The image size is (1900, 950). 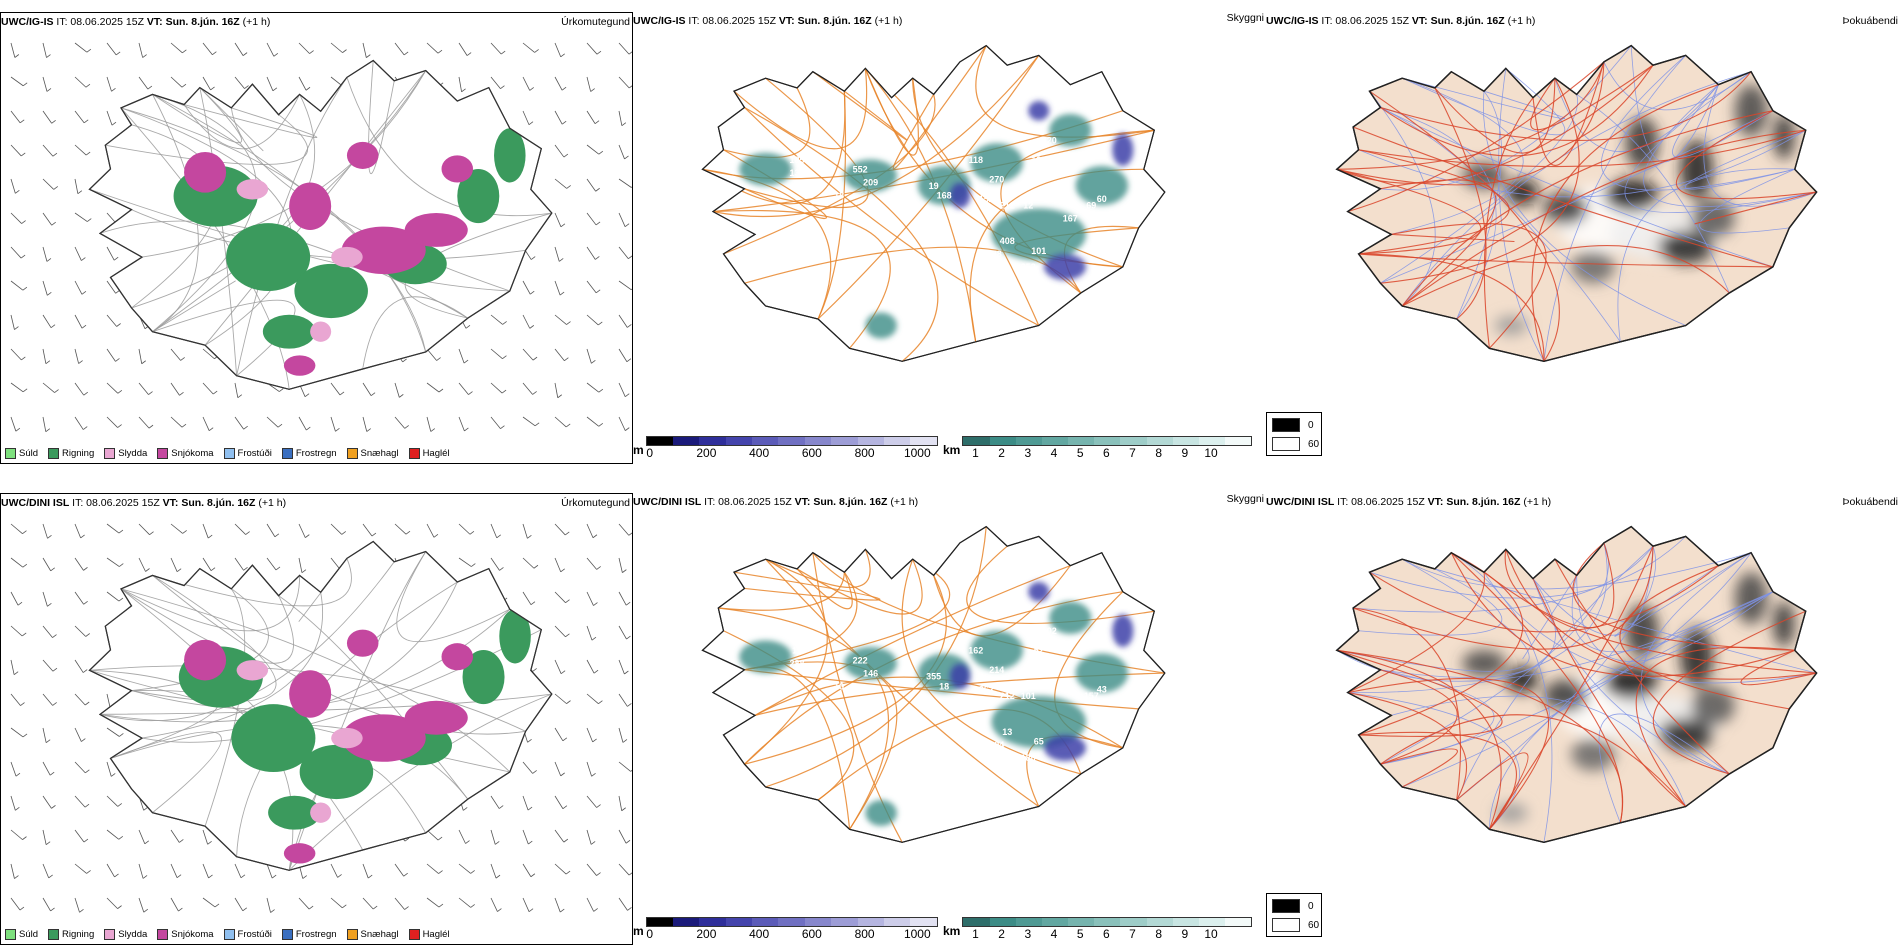 What do you see at coordinates (839, 686) in the screenshot?
I see `cloud-base-label: 10` at bounding box center [839, 686].